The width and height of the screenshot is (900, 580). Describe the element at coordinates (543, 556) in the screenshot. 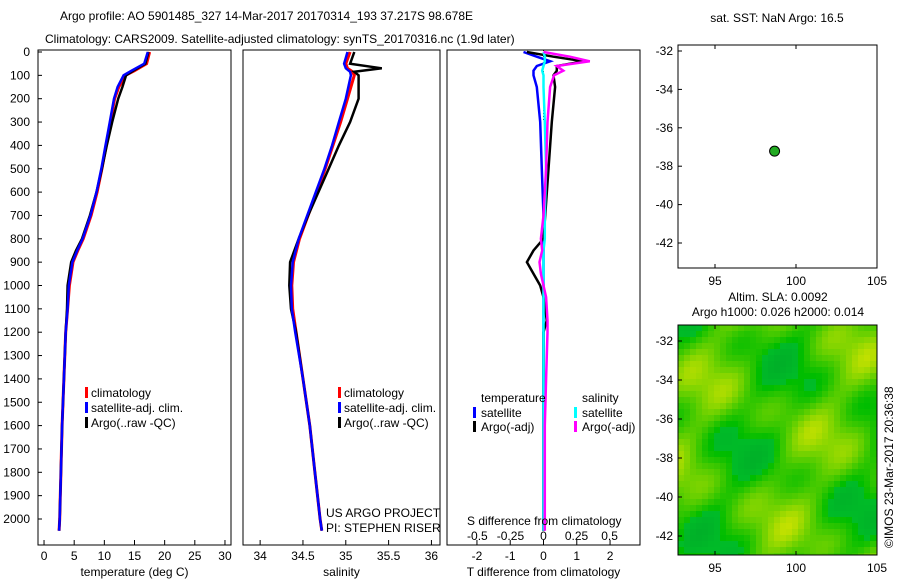

I see `x-tick-label: 0` at that location.